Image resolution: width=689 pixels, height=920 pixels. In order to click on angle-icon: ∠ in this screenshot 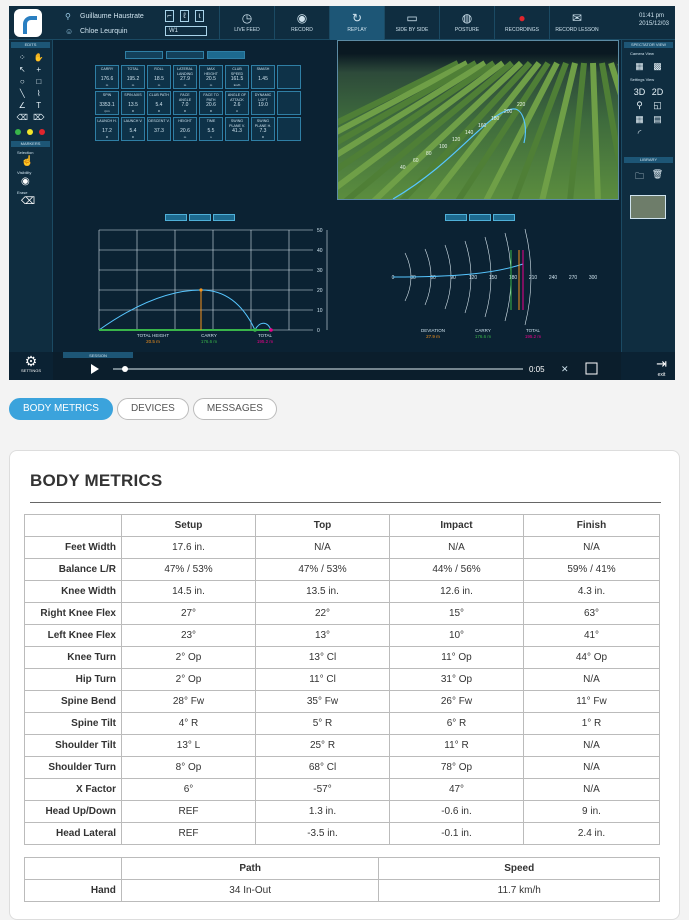, I will do `click(22, 105)`.